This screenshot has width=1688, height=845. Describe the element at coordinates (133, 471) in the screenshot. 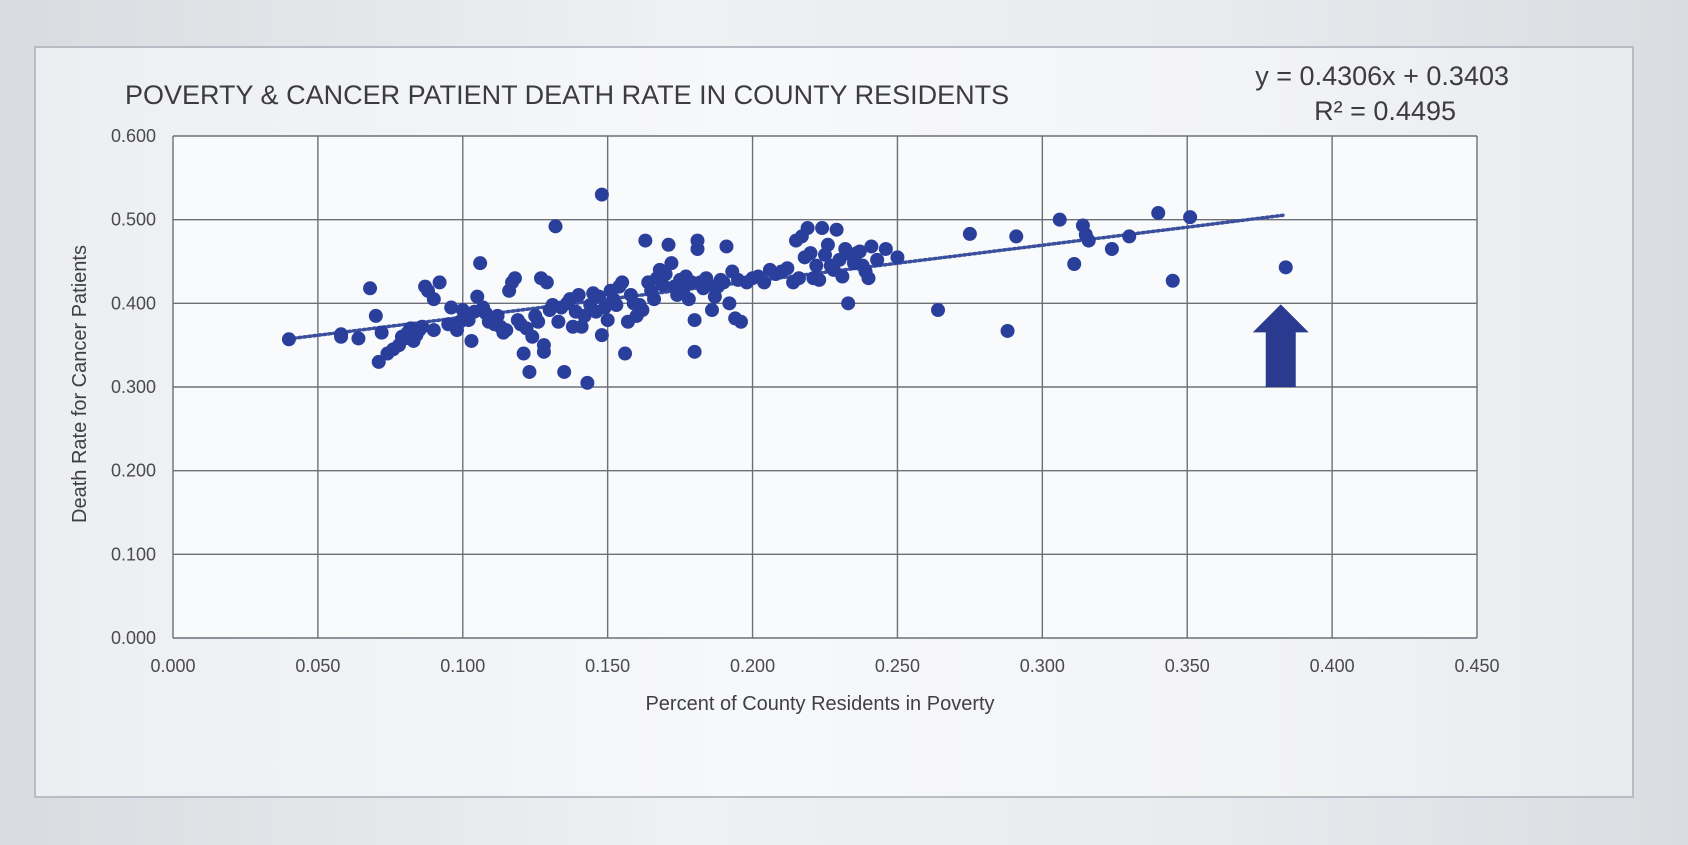

I see `y-tick-label: 0.200` at that location.